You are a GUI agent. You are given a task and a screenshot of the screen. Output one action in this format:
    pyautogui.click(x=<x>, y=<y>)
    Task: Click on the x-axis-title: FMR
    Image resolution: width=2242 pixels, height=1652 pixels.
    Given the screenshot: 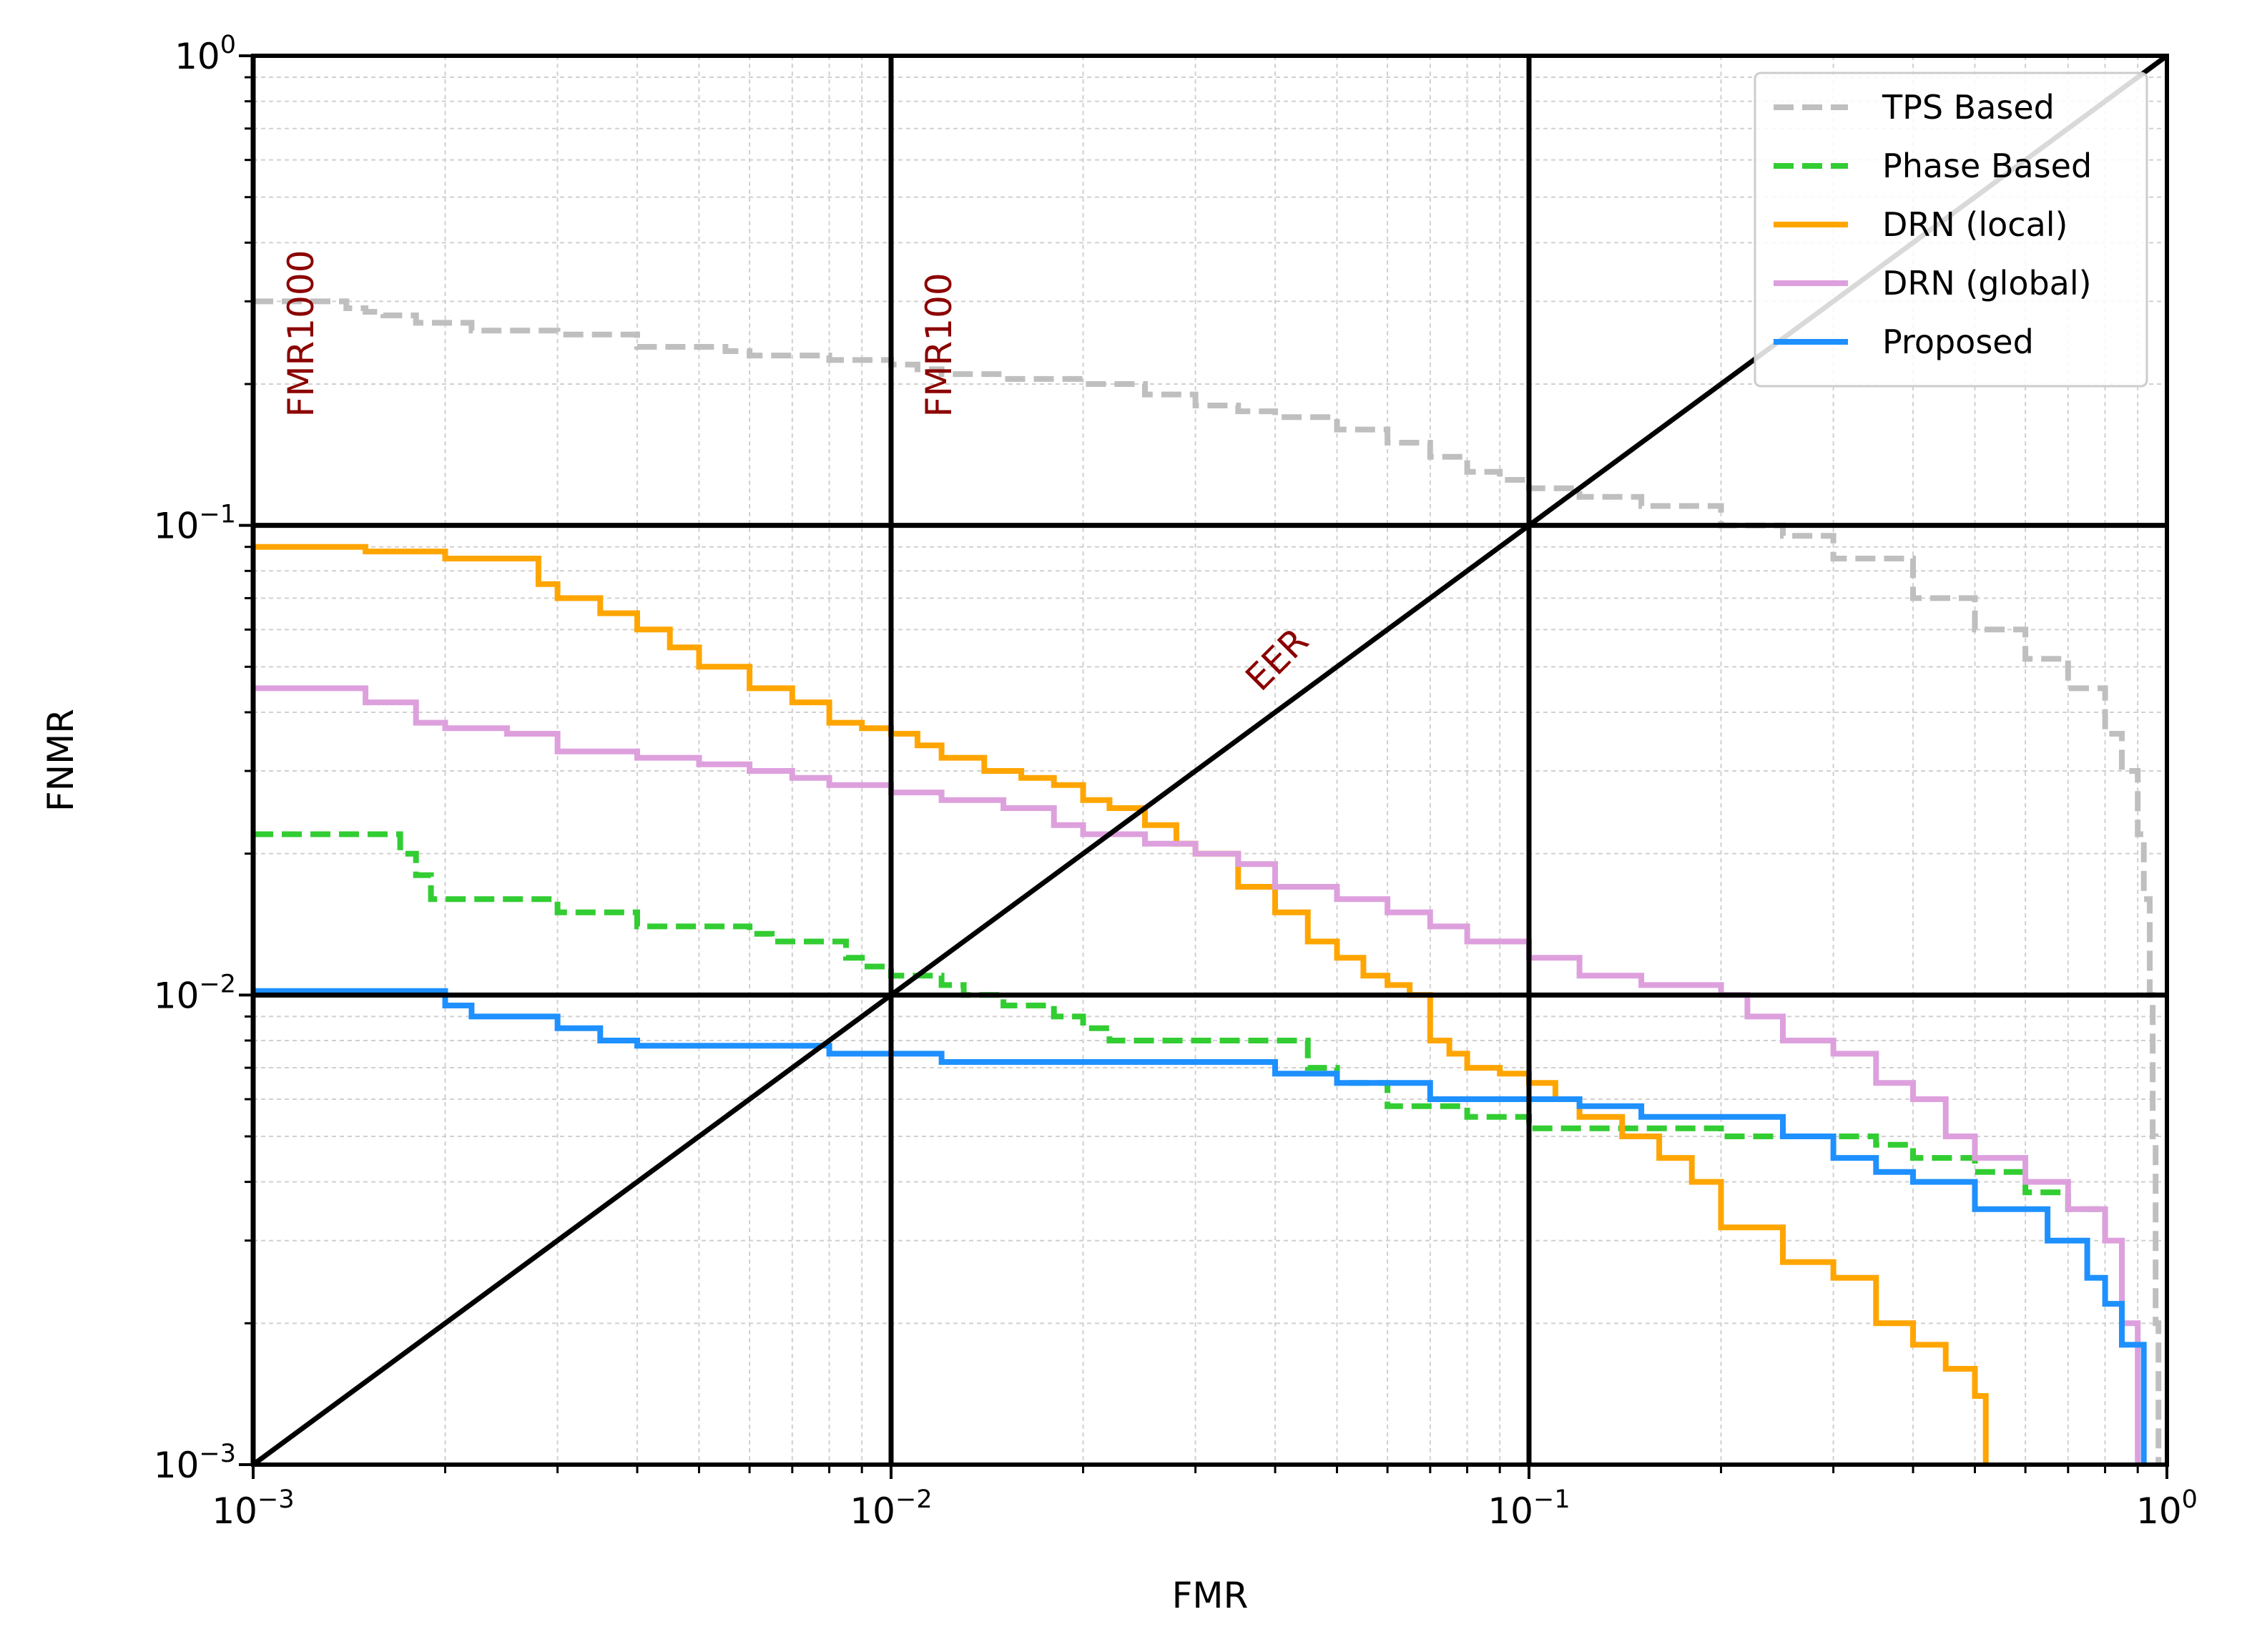 What is the action you would take?
    pyautogui.click(x=1210, y=1596)
    